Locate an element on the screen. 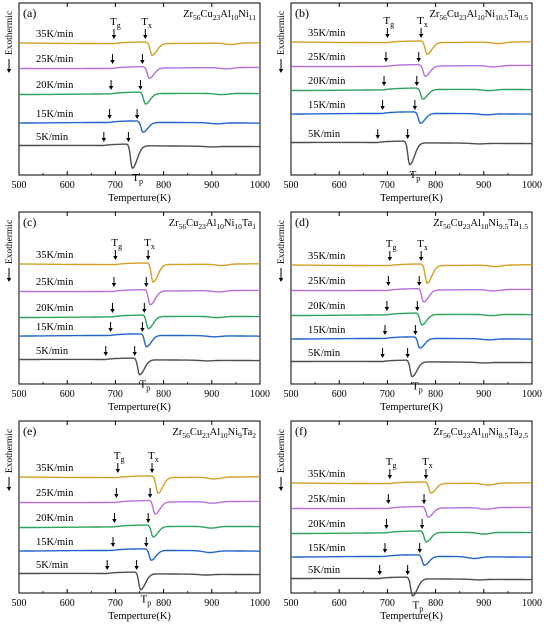 Image resolution: width=550 pixels, height=631 pixels. exothermic-arrow is located at coordinates (281, 66).